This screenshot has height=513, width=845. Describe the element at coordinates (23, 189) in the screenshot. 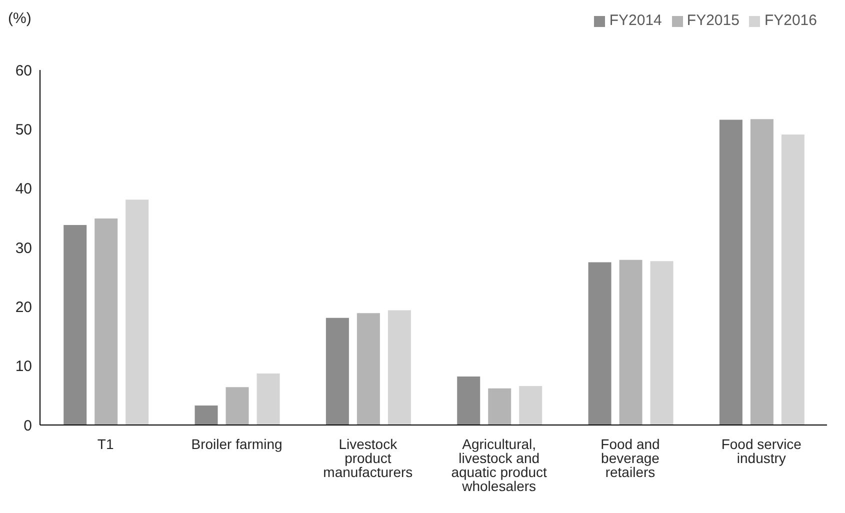

I see `y-tick-label: 40` at that location.